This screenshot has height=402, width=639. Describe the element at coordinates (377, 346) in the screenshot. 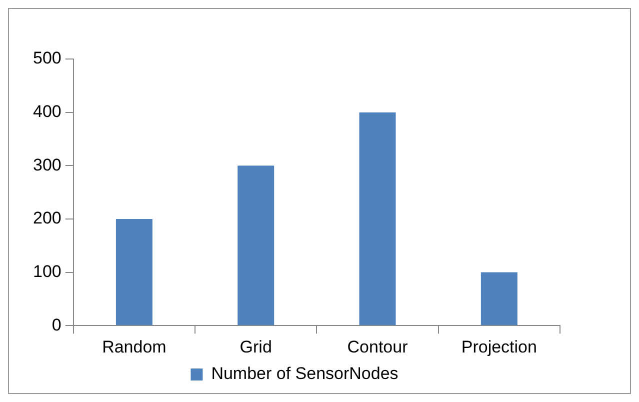

I see `x-tick-label: Contour` at that location.